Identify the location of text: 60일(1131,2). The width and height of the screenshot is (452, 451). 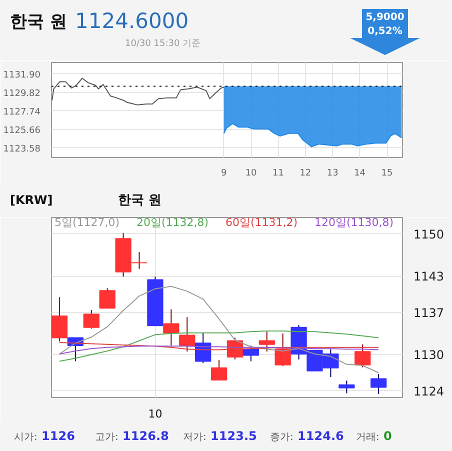
(262, 222).